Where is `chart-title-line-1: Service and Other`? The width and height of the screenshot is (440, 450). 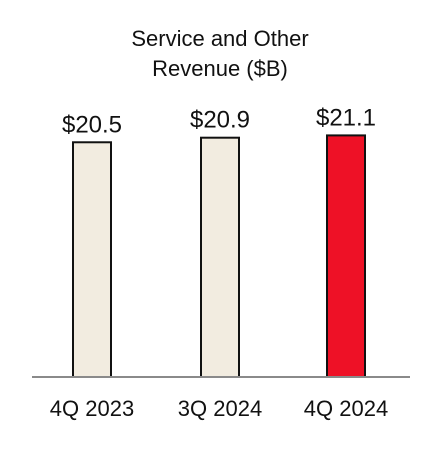
chart-title-line-1: Service and Other is located at coordinates (220, 38).